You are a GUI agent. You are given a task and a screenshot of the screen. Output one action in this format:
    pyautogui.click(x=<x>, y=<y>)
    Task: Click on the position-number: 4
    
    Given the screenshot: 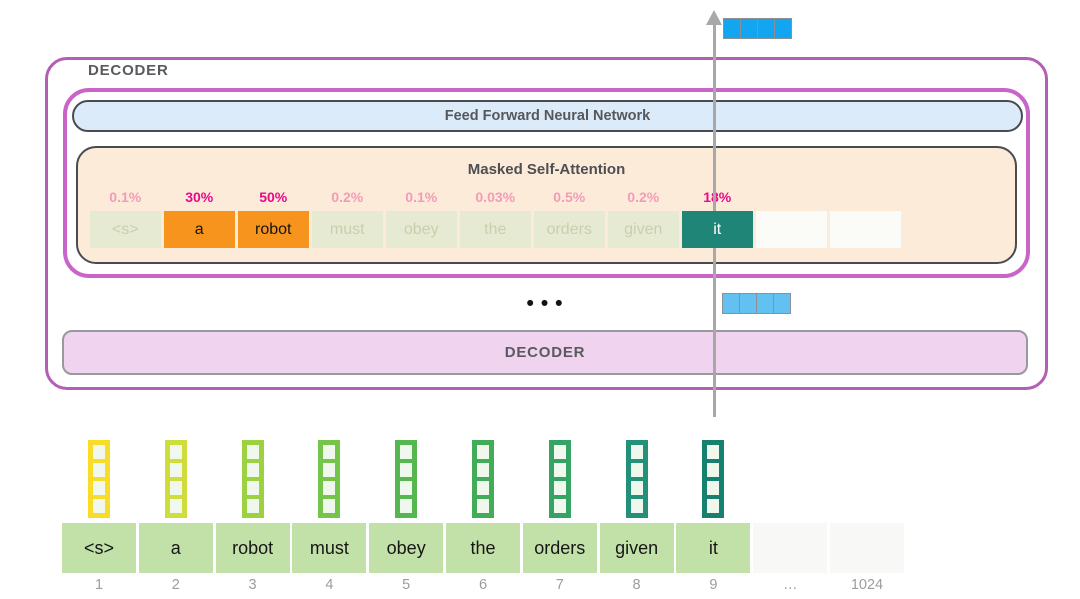 What is the action you would take?
    pyautogui.click(x=329, y=585)
    